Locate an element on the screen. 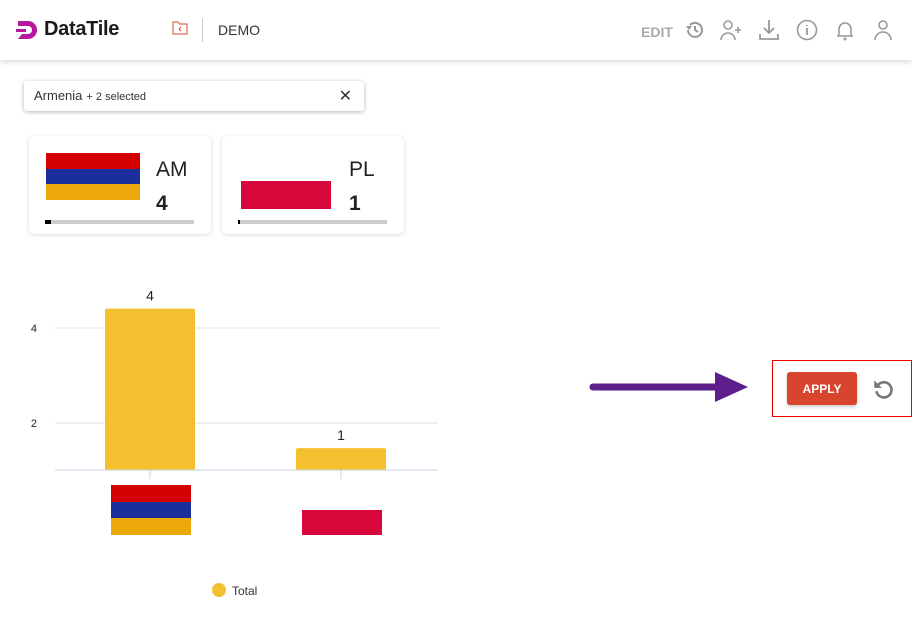 Image resolution: width=912 pixels, height=627 pixels. apply-button: APPLY is located at coordinates (822, 388).